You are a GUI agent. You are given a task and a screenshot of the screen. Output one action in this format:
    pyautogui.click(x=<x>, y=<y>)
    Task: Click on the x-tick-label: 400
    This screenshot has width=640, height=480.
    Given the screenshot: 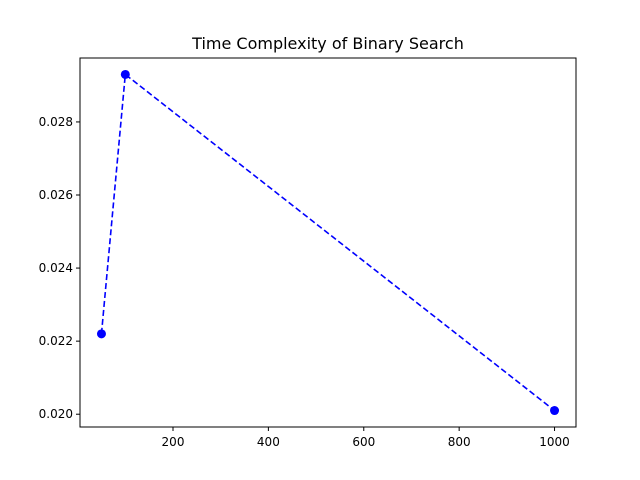 What is the action you would take?
    pyautogui.click(x=268, y=442)
    